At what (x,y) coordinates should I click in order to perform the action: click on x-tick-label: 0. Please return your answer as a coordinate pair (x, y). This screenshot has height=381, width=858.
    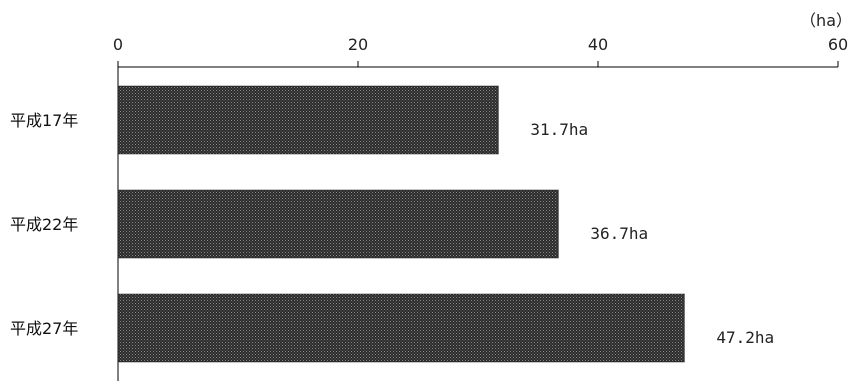
    Looking at the image, I should click on (118, 44).